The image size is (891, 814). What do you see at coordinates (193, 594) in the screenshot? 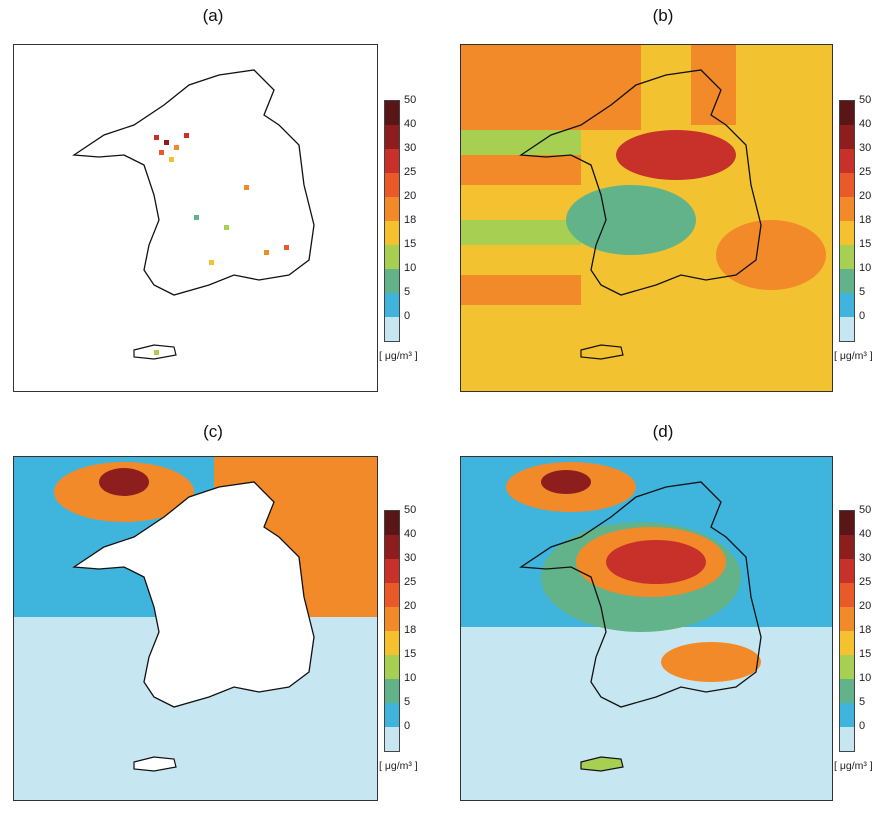
I see `land-area` at bounding box center [193, 594].